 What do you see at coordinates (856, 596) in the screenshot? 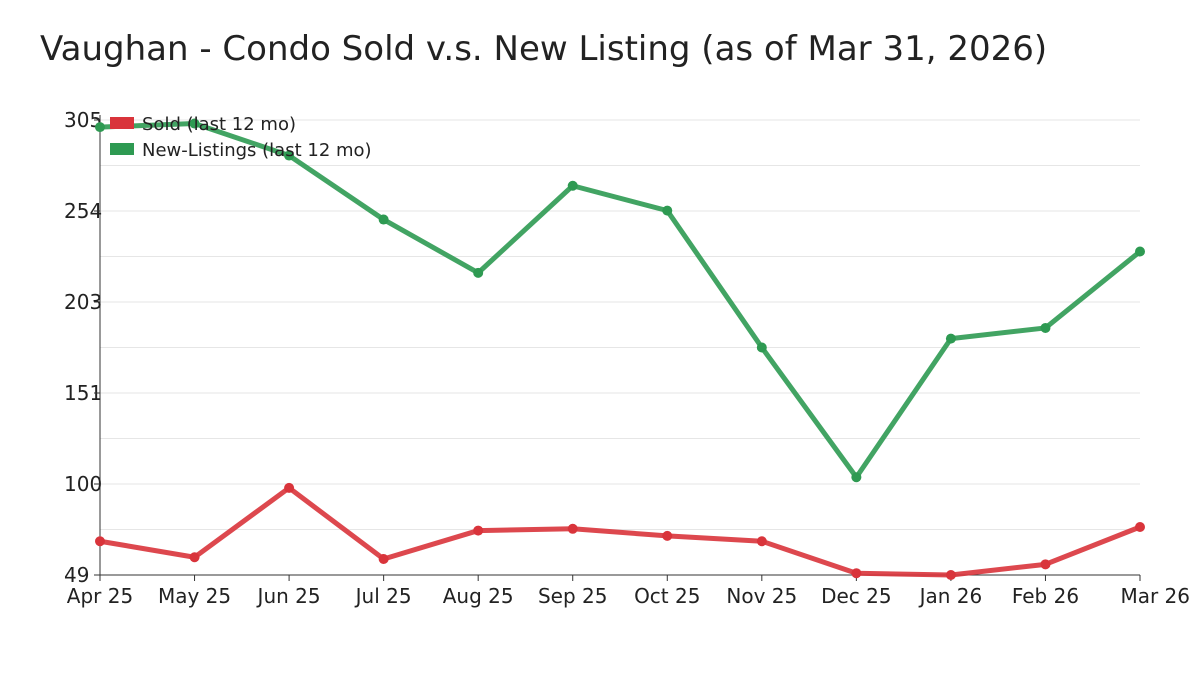
I see `x-tick-label: Dec 25` at bounding box center [856, 596].